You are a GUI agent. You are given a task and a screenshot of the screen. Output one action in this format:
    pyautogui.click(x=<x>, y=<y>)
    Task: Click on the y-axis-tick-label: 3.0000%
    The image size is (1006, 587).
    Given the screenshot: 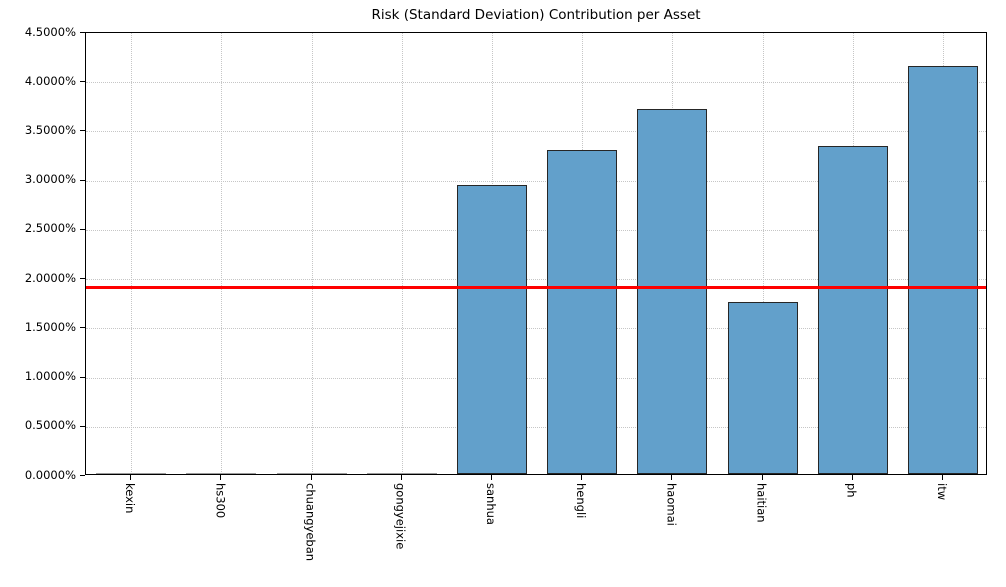 What is the action you would take?
    pyautogui.click(x=50, y=179)
    